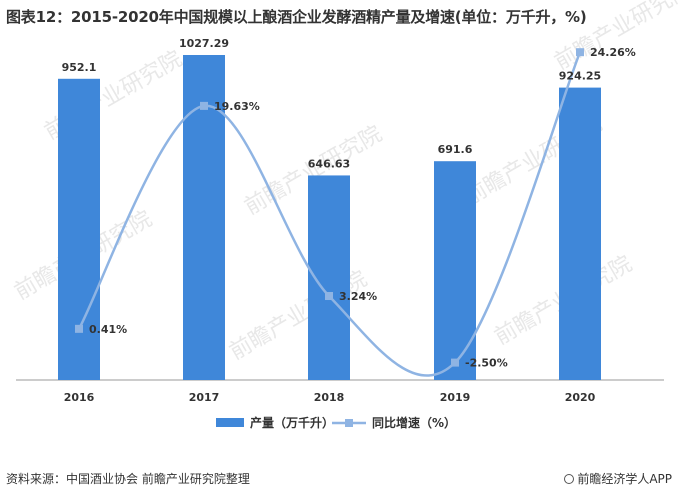 Image resolution: width=680 pixels, height=495 pixels. Describe the element at coordinates (292, 422) in the screenshot. I see `legend-production: 产量（万千升）` at that location.